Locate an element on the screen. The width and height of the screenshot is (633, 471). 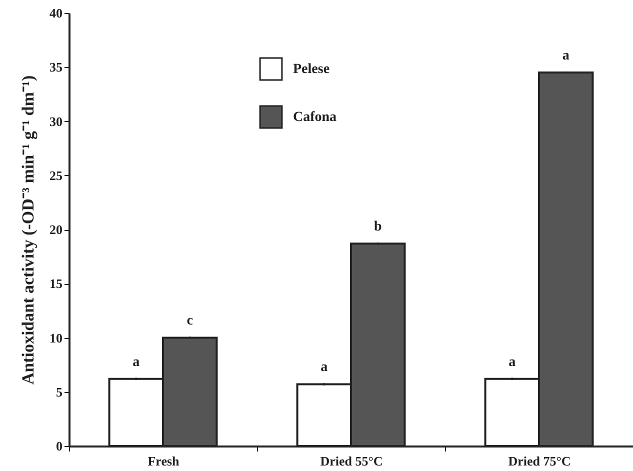
y-tick-label: 0 is located at coordinates (59, 446).